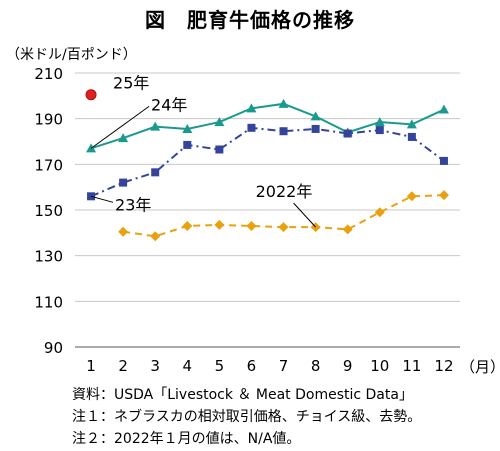 This screenshot has width=500, height=451. I want to click on chart-title: 図 肥育牛価格の推移, so click(250, 20).